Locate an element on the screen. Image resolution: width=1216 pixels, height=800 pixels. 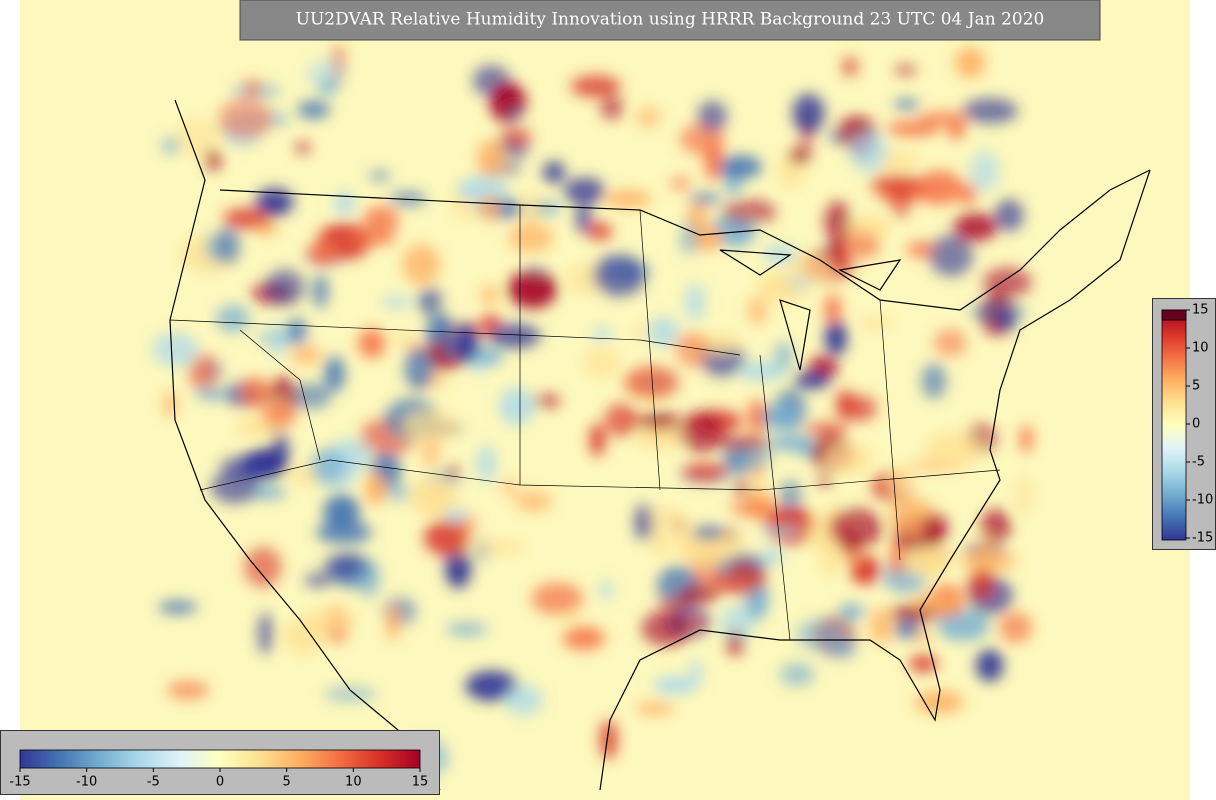
tick-label: 15 is located at coordinates (1200, 310).